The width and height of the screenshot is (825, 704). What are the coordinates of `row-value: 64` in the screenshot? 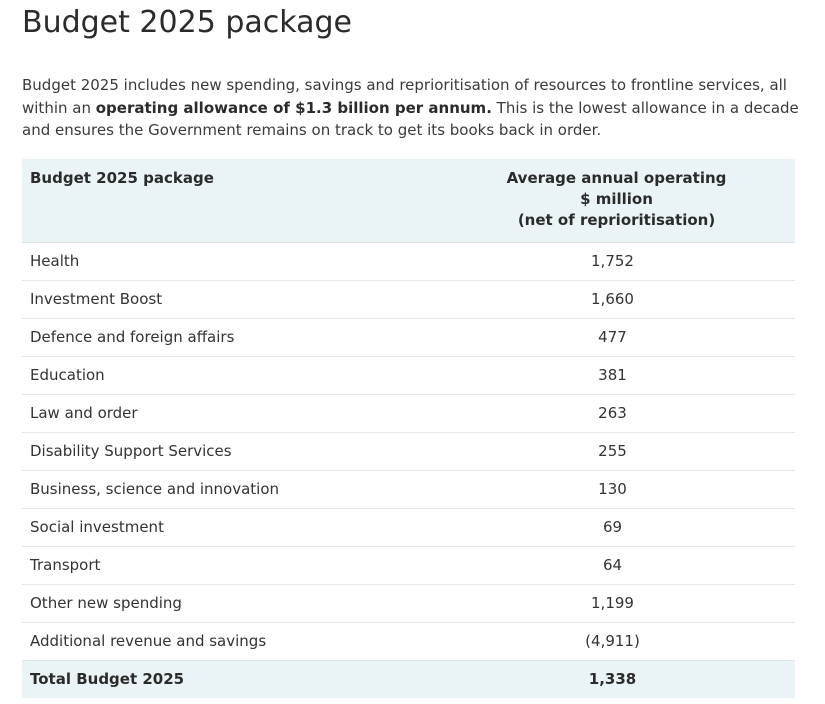 It's located at (616, 565).